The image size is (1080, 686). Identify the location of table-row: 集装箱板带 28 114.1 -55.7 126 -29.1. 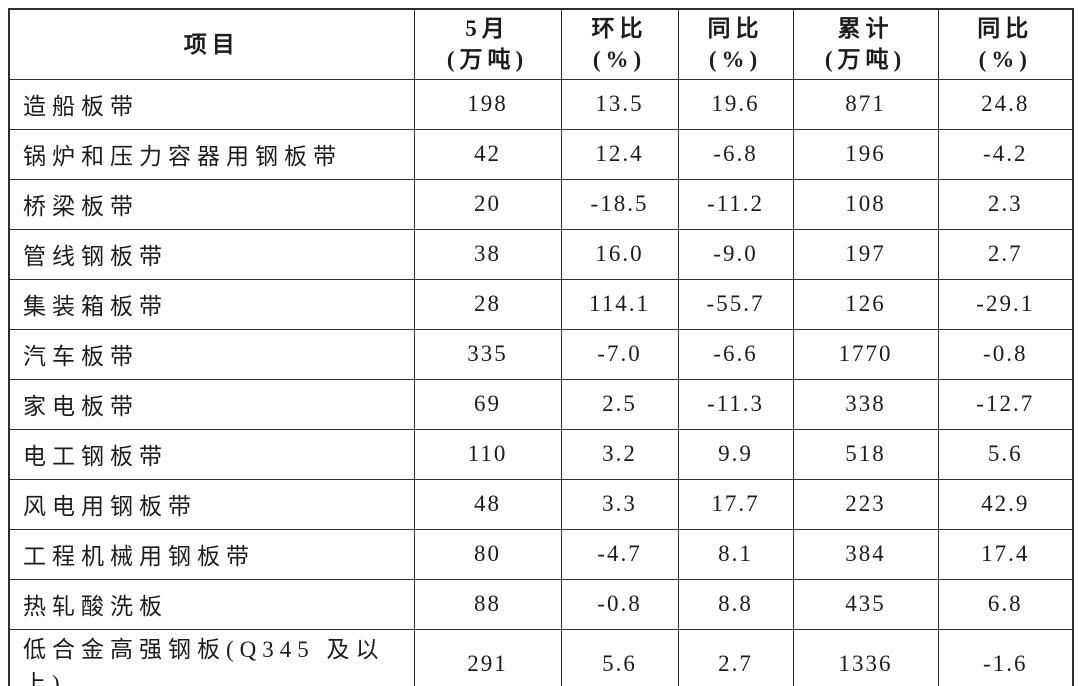
(541, 304).